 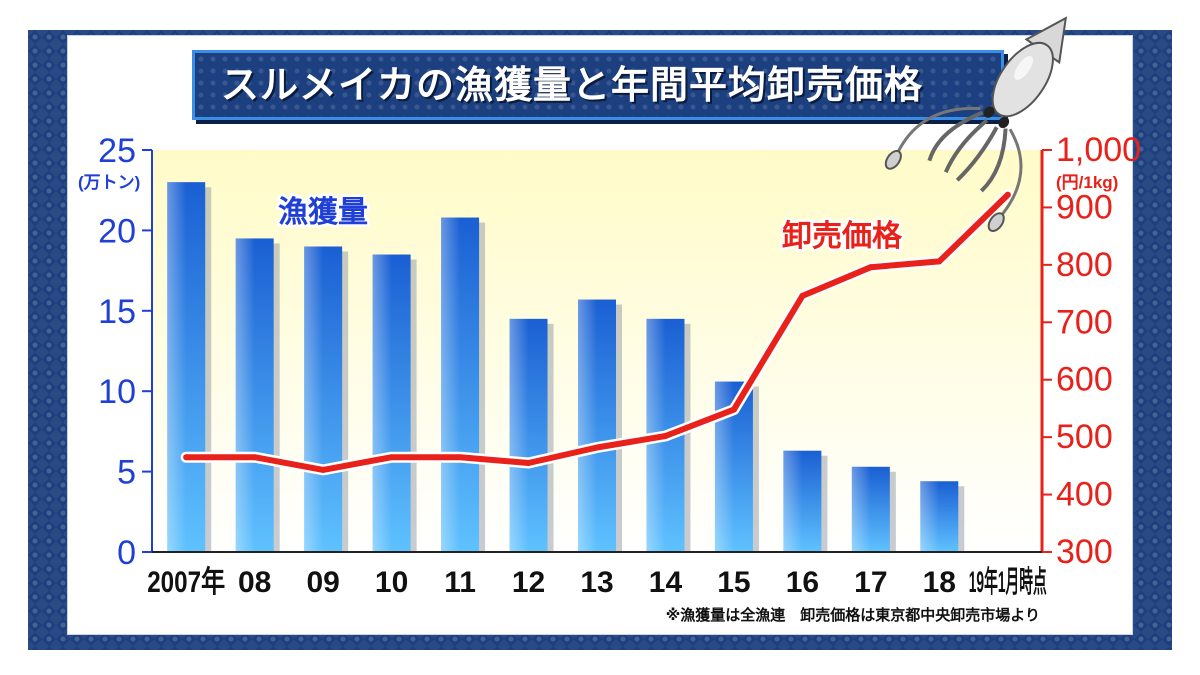 What do you see at coordinates (666, 582) in the screenshot?
I see `x-tick-label: 14` at bounding box center [666, 582].